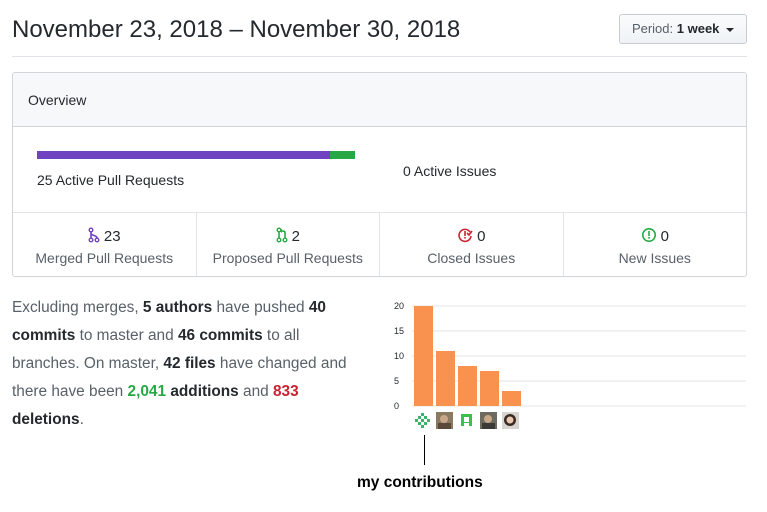 This screenshot has height=512, width=767. I want to click on active-pull-requests-link: 25 Active Pull Requests, so click(111, 180).